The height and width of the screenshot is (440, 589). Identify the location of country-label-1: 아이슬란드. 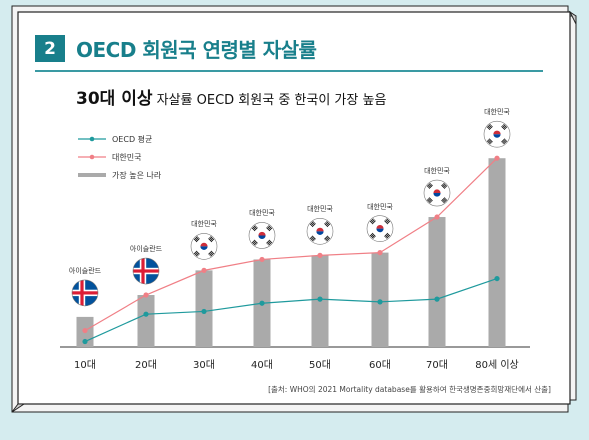
(85, 270).